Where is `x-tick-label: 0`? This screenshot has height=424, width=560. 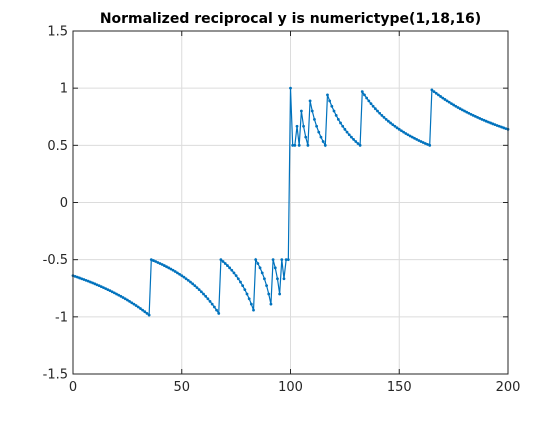 x-tick-label: 0 is located at coordinates (73, 387).